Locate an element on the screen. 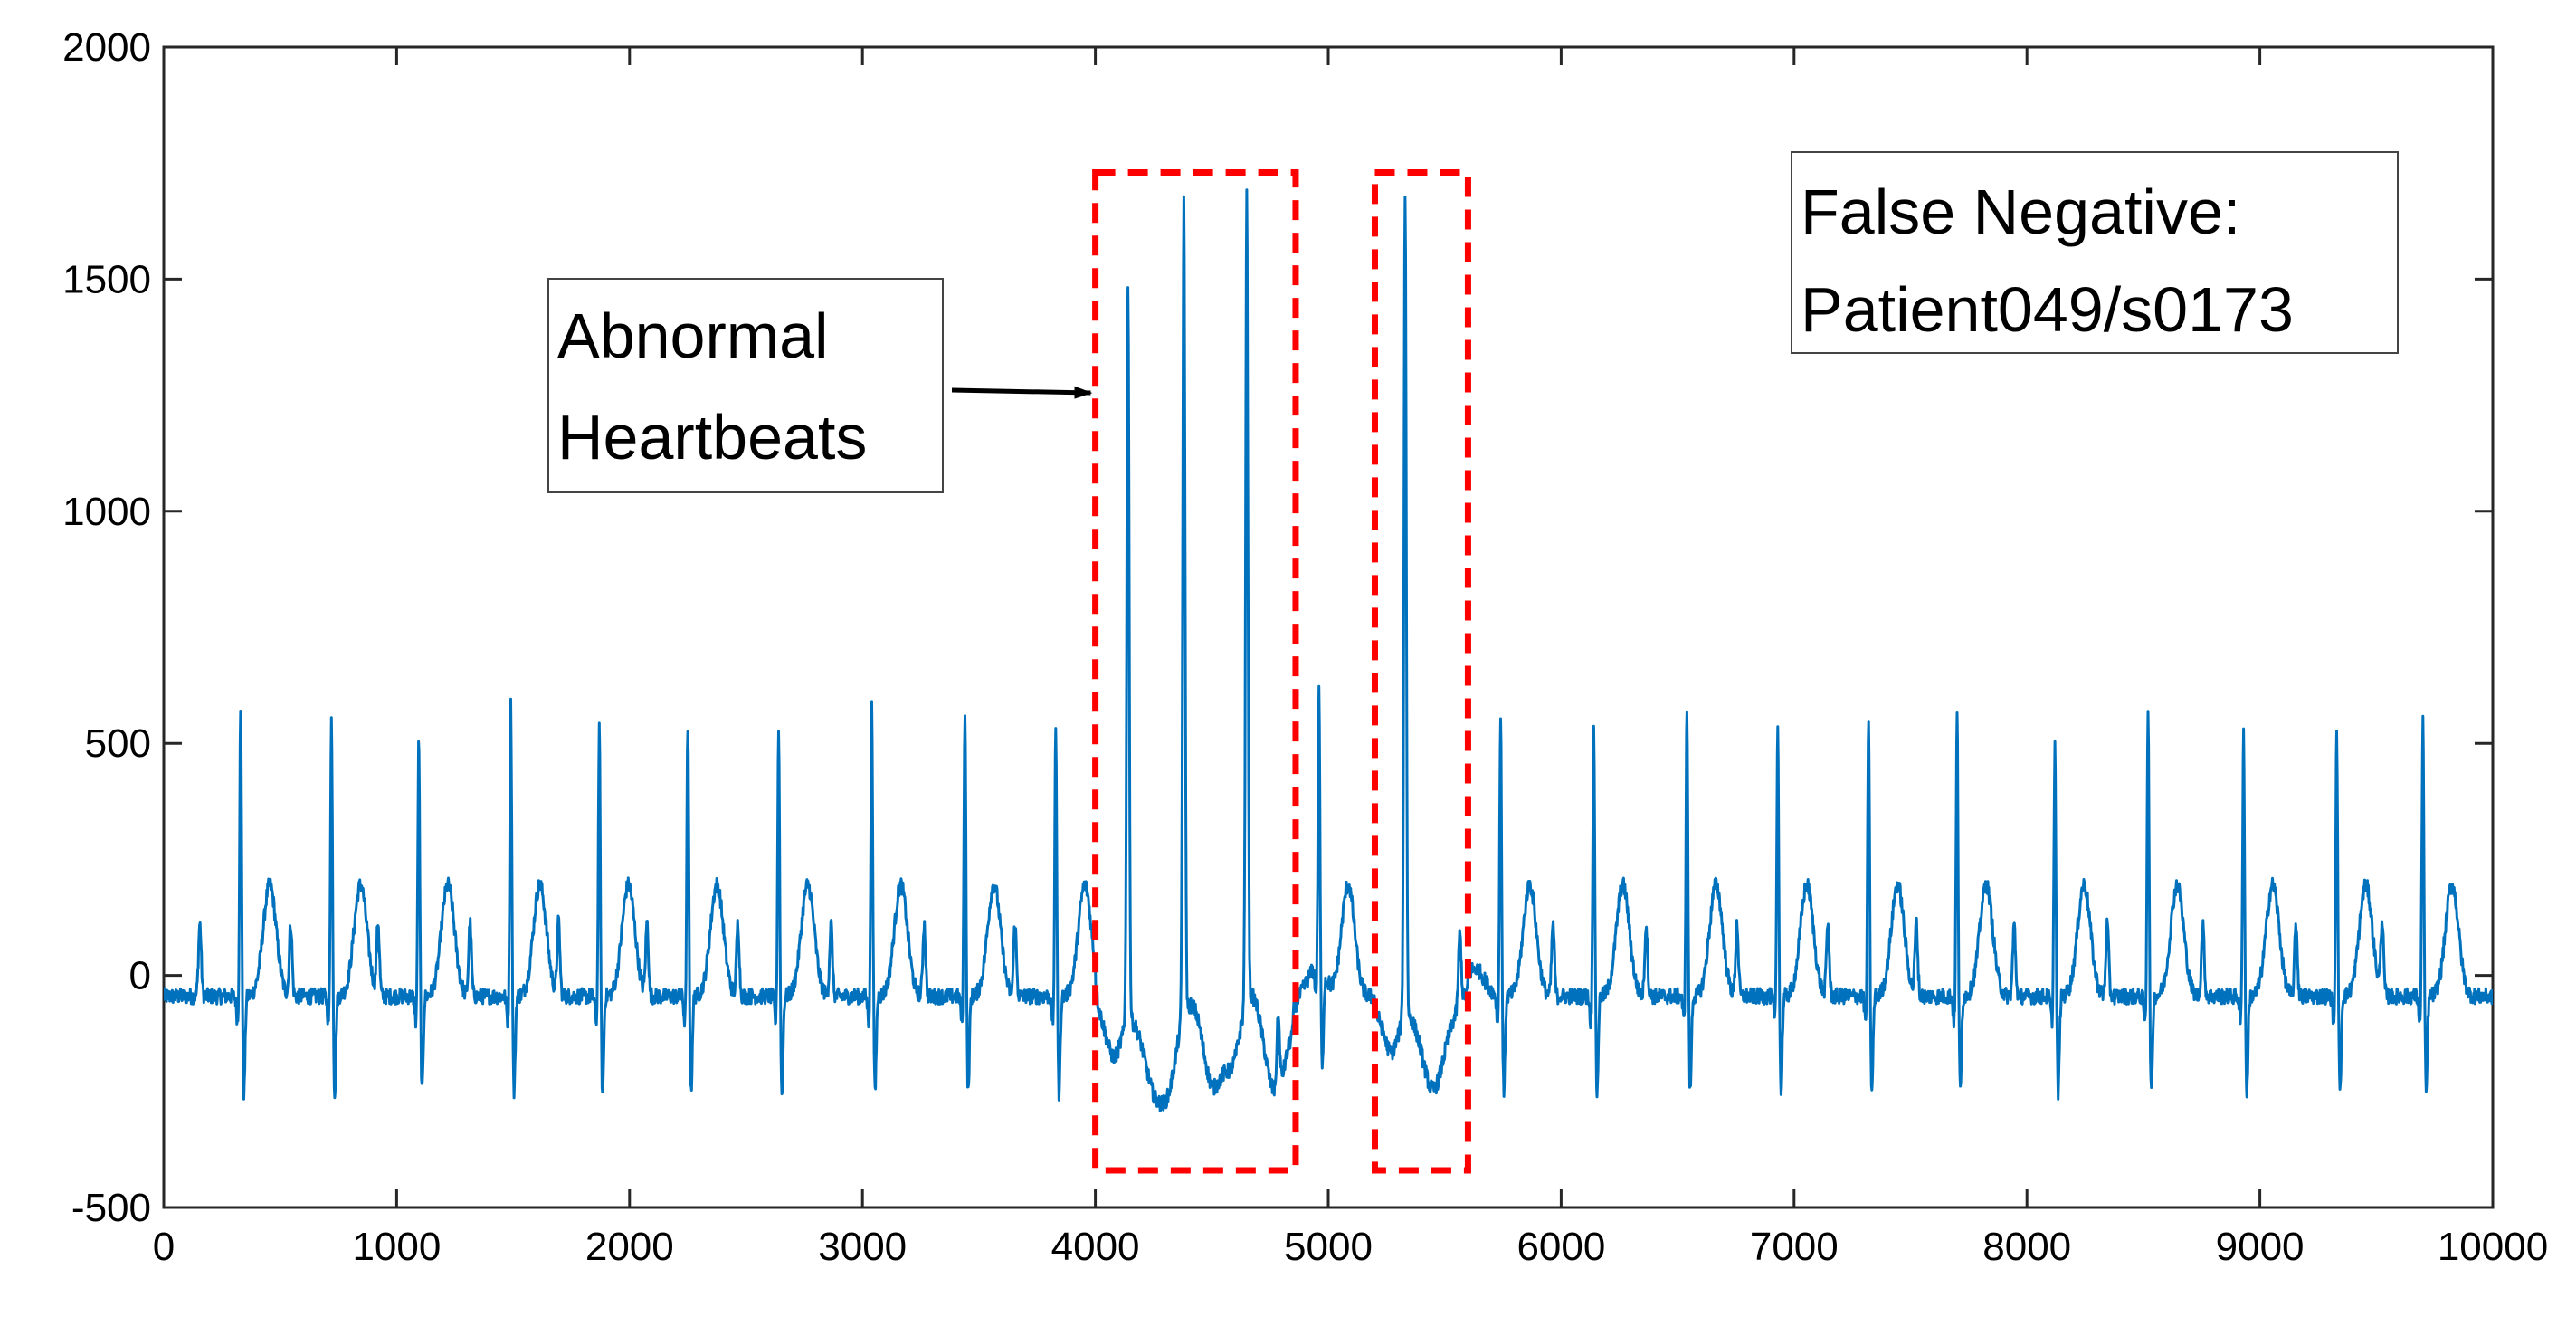 This screenshot has width=2576, height=1317. false-negative-line1: False Negative: is located at coordinates (2020, 212).